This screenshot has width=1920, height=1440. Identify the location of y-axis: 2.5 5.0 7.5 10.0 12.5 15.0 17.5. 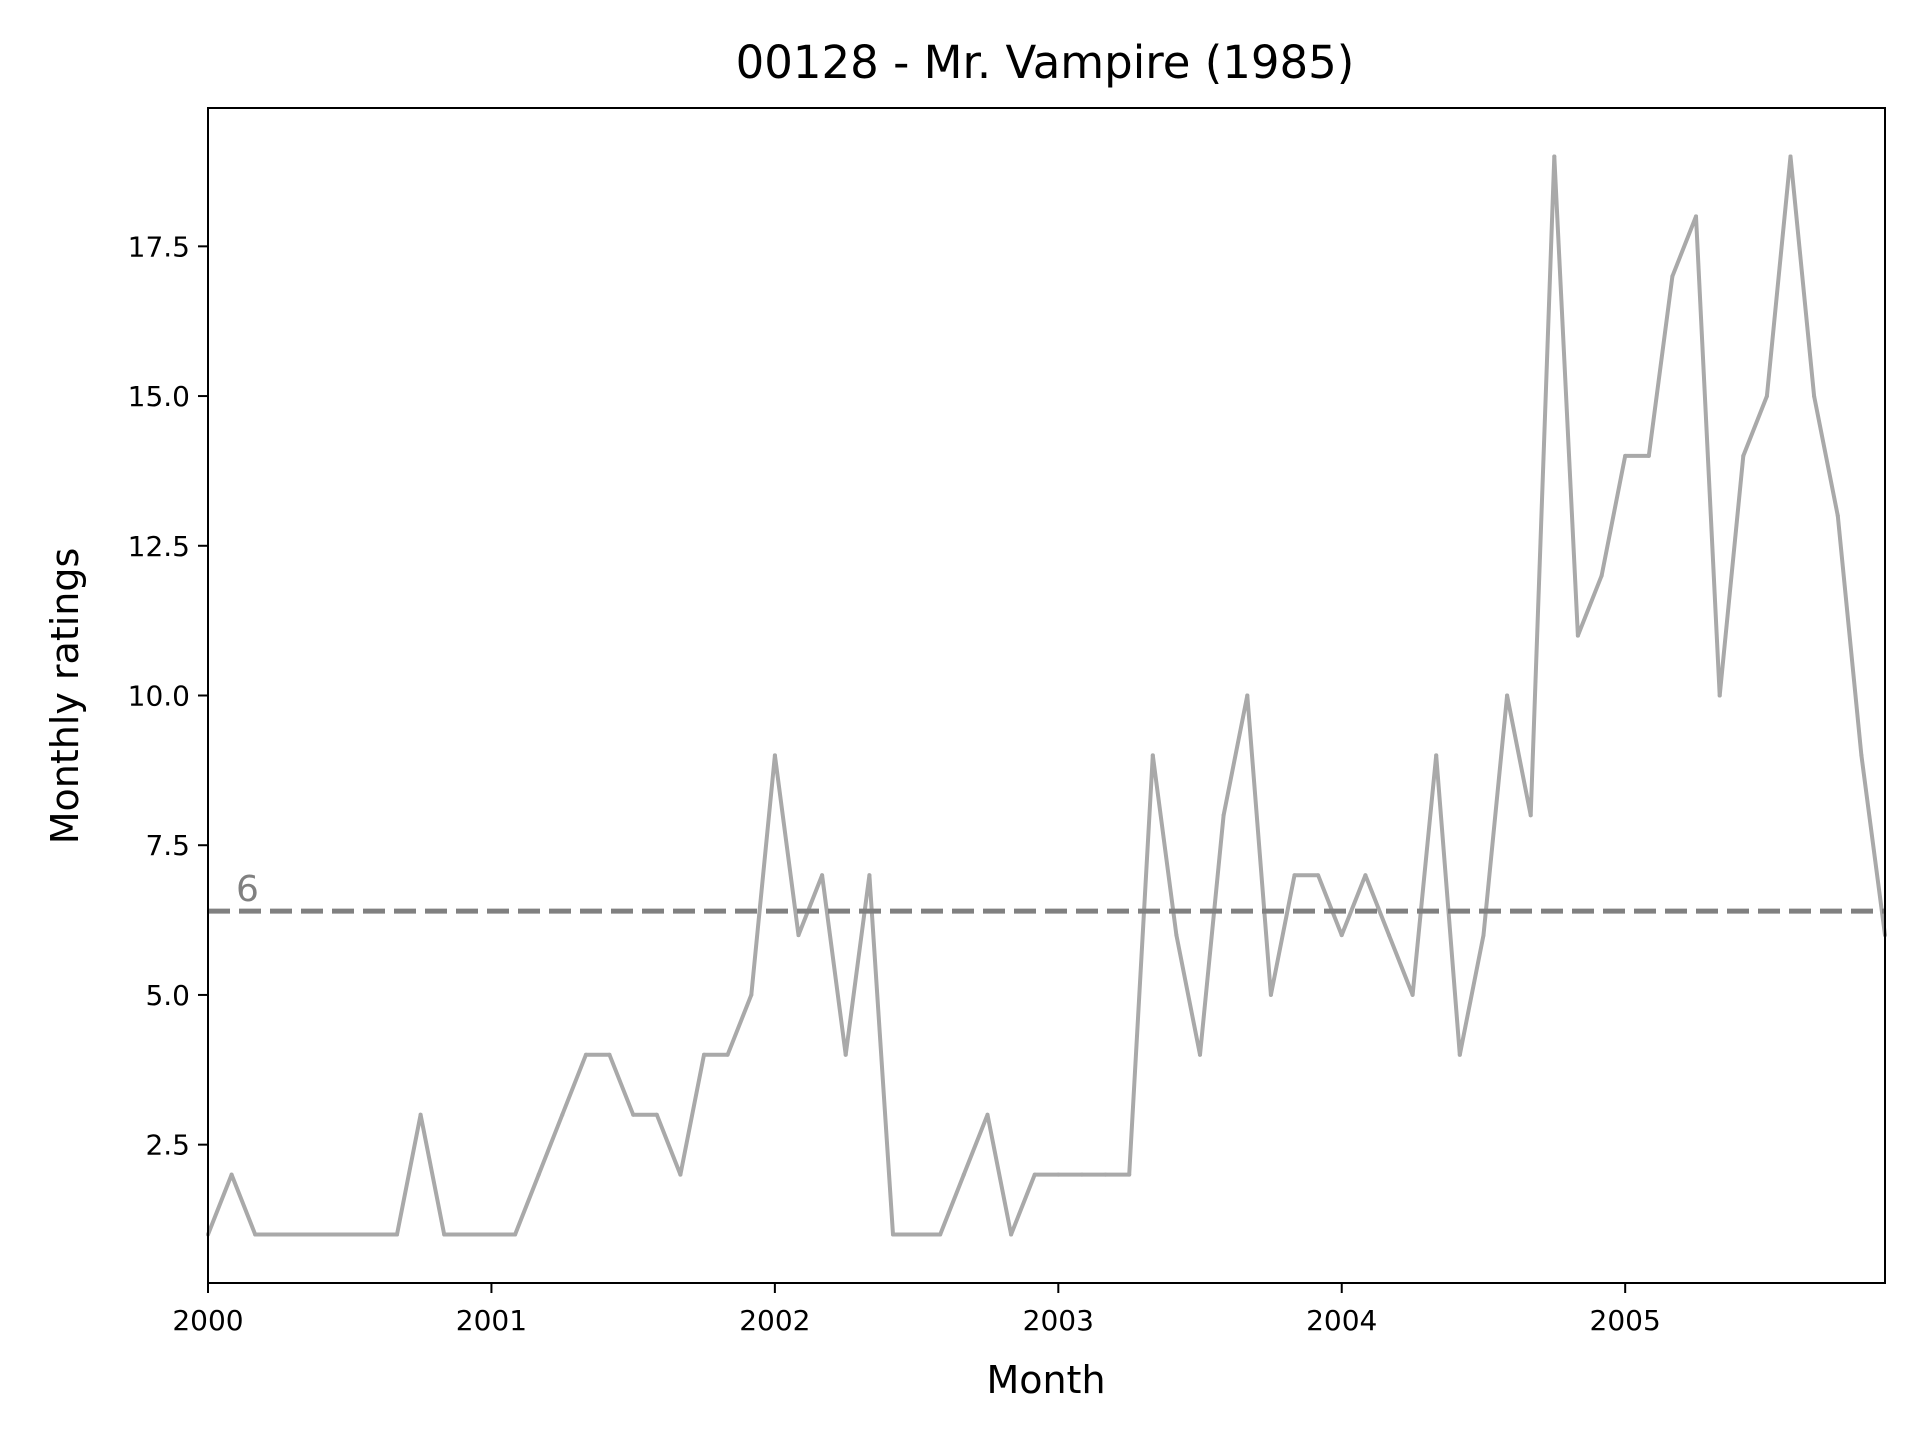
(168, 696).